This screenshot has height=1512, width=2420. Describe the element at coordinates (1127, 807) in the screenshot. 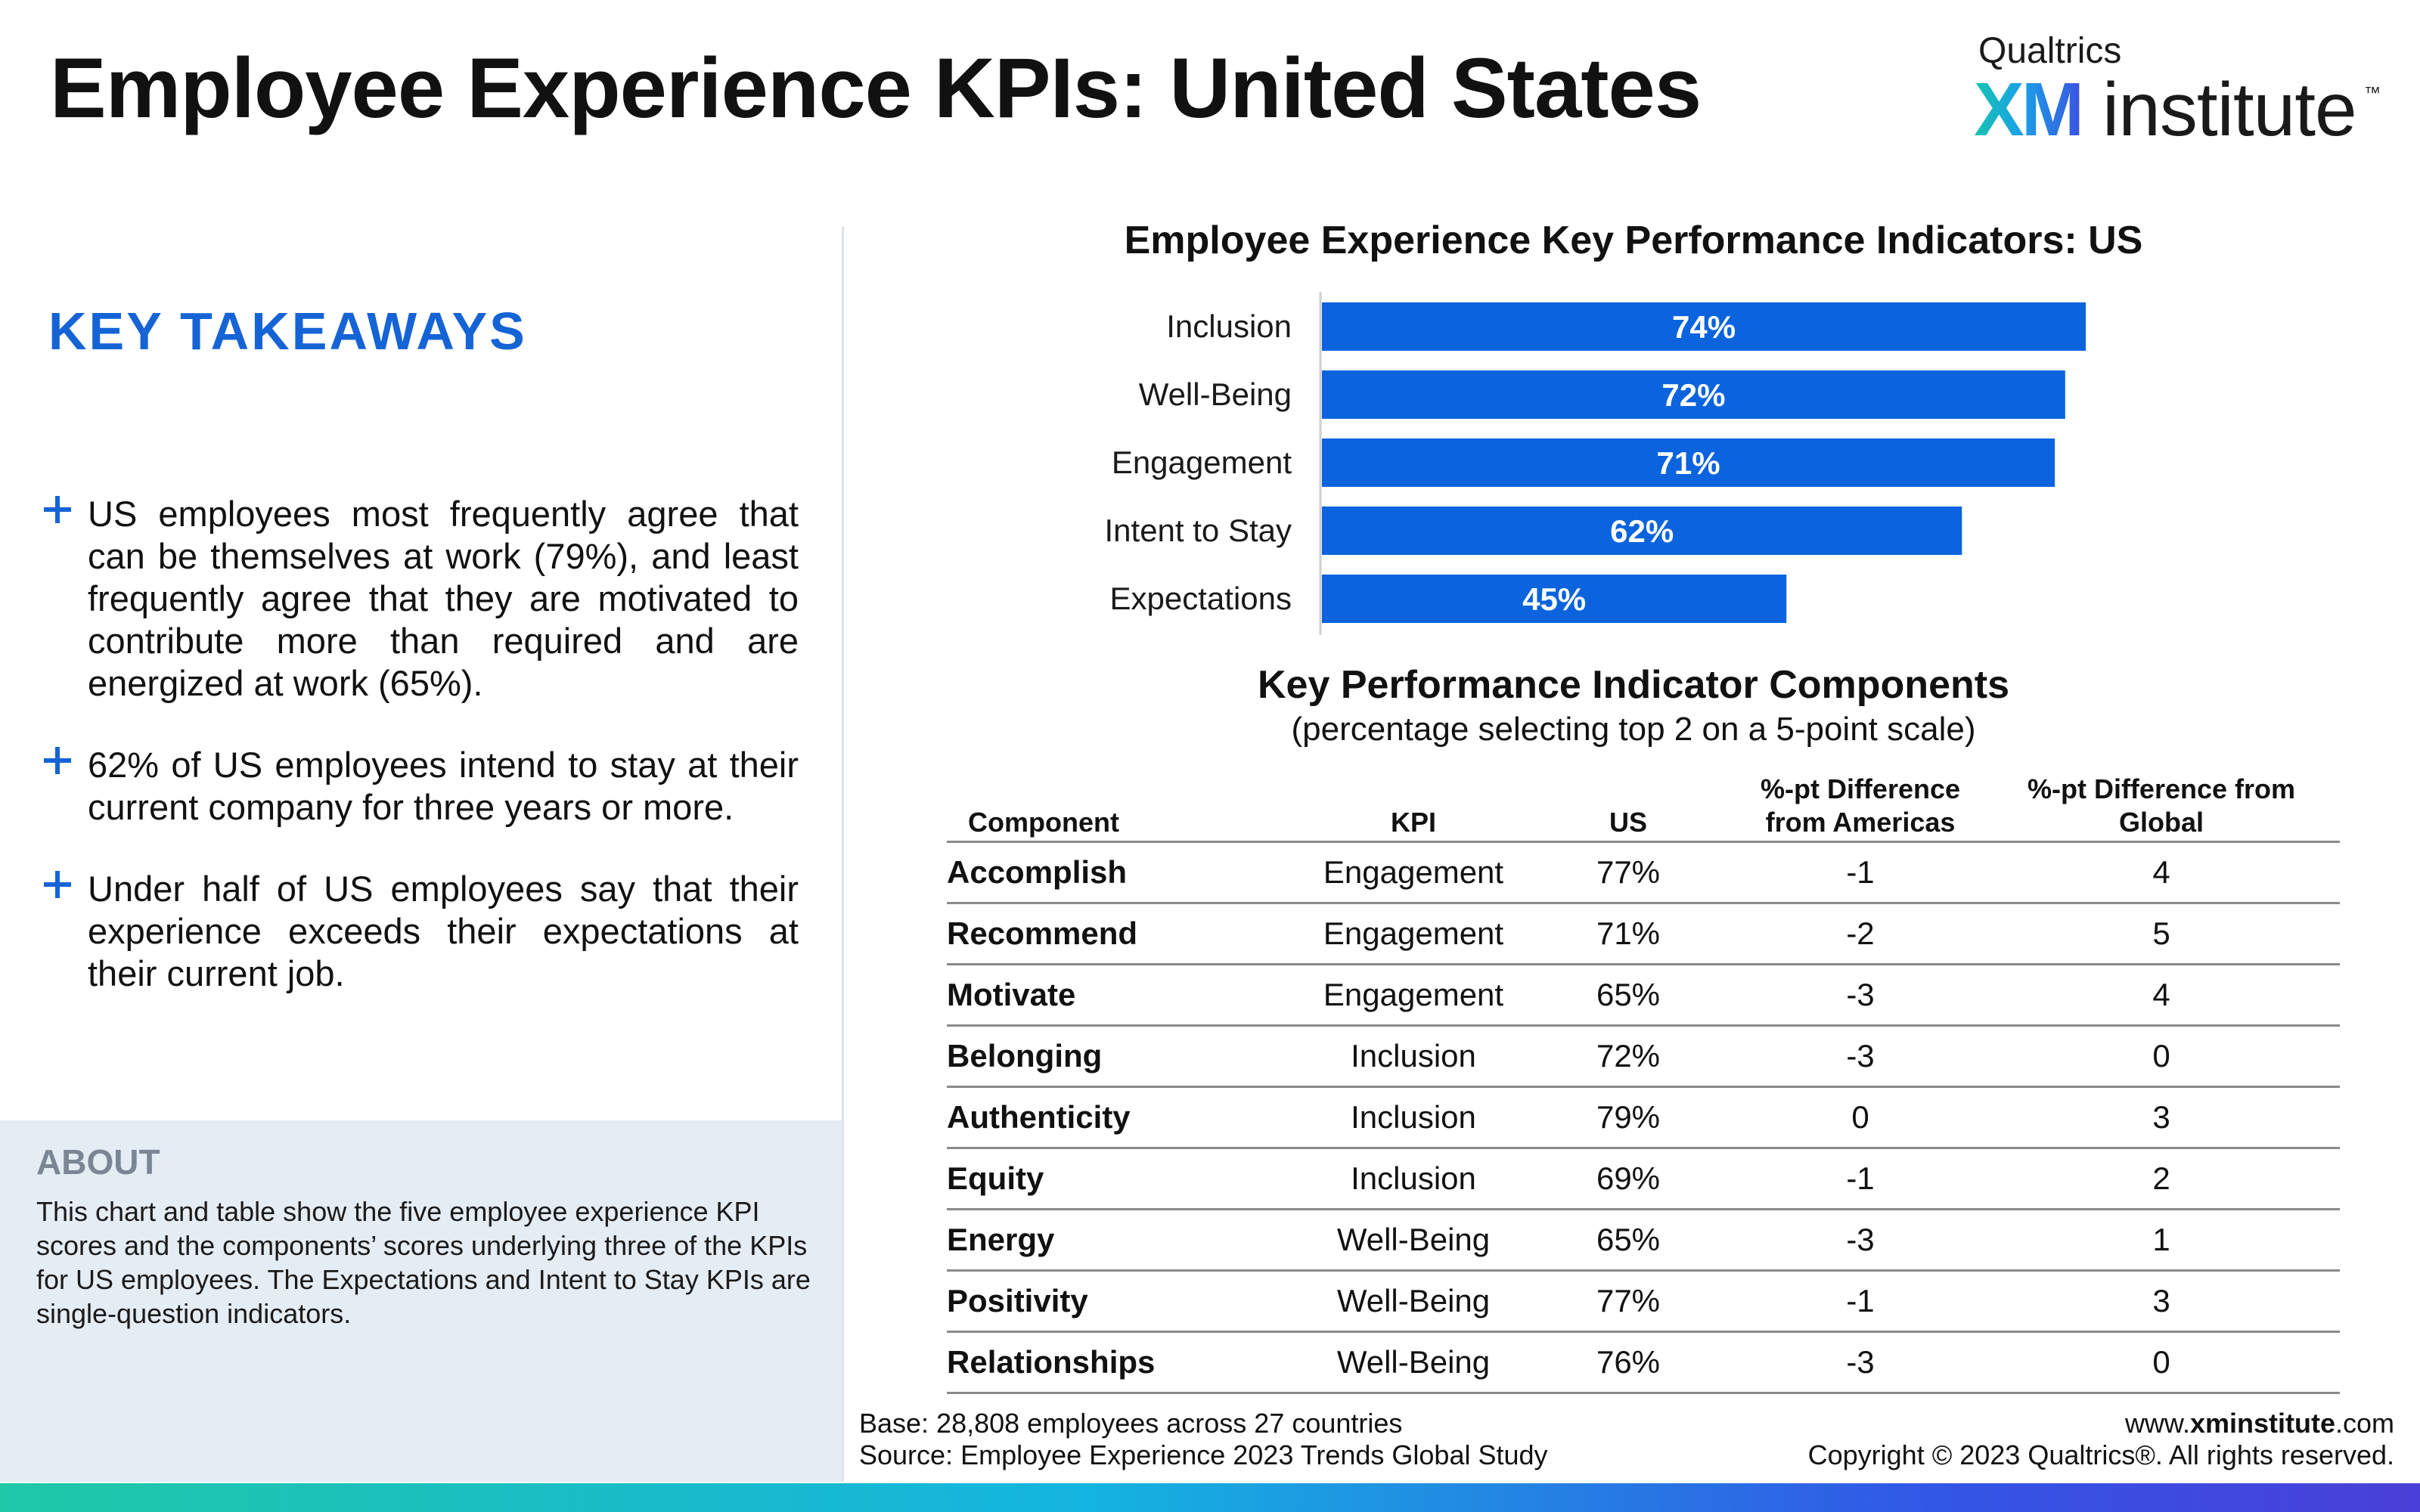

I see `table-header-cell: Component` at that location.